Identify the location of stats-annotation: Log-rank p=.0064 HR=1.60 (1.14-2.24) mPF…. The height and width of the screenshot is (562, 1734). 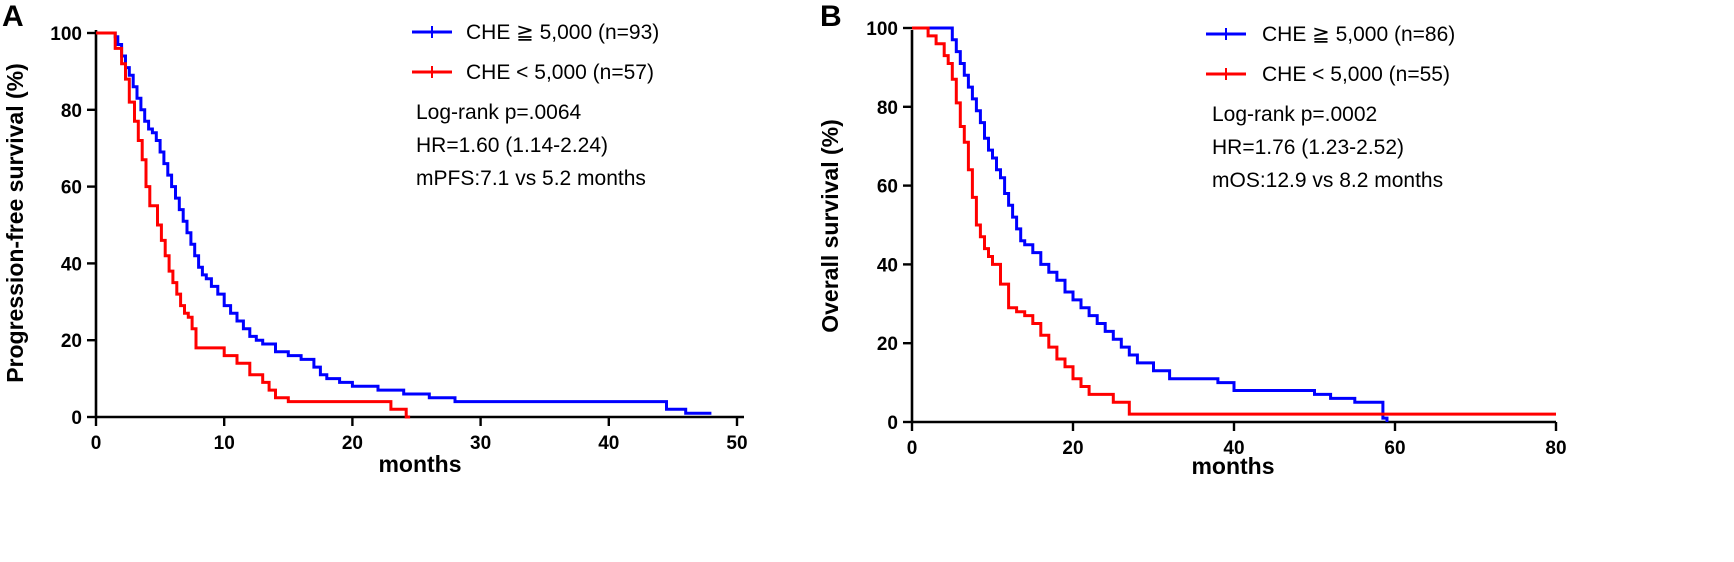
(531, 145).